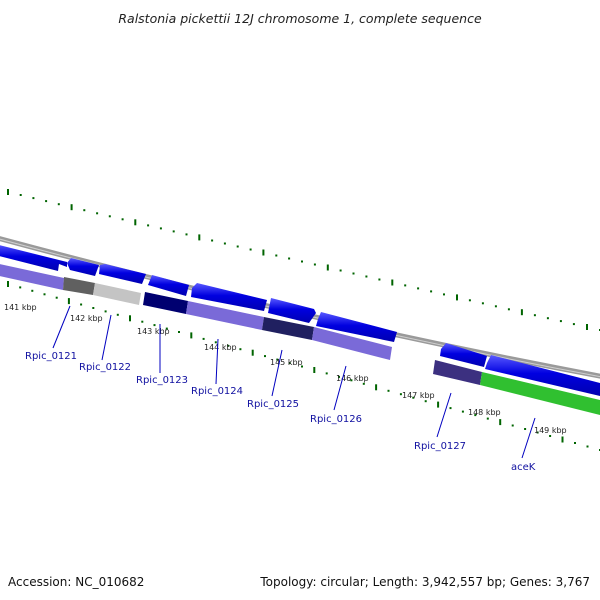  Describe the element at coordinates (105, 367) in the screenshot. I see `gene-label-rpic-0122: Rpic_0122` at that location.